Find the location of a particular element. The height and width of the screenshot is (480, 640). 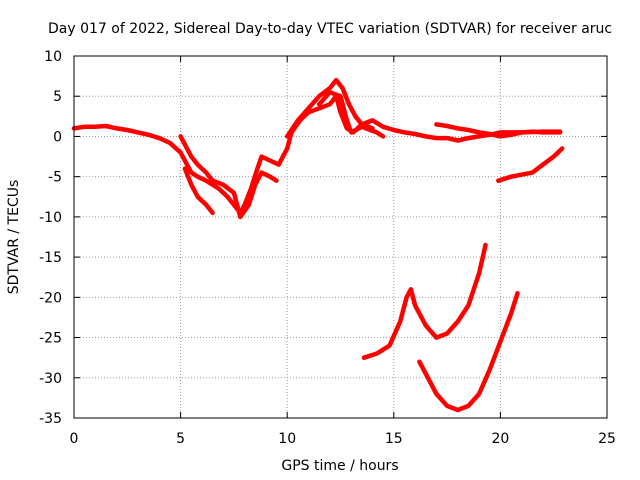

y-tick-label: -5 is located at coordinates (55, 178).